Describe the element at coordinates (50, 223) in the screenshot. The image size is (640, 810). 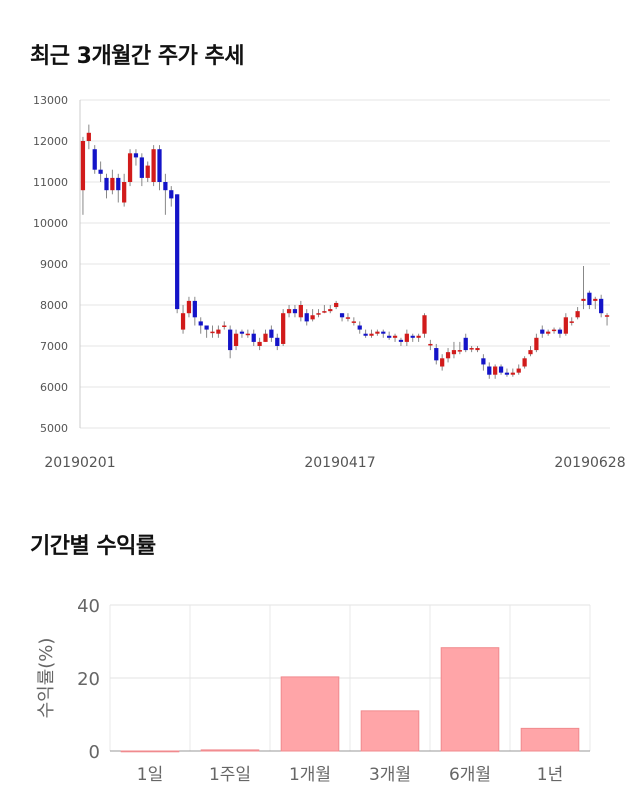
I see `price-y-tick-label: 10000` at that location.